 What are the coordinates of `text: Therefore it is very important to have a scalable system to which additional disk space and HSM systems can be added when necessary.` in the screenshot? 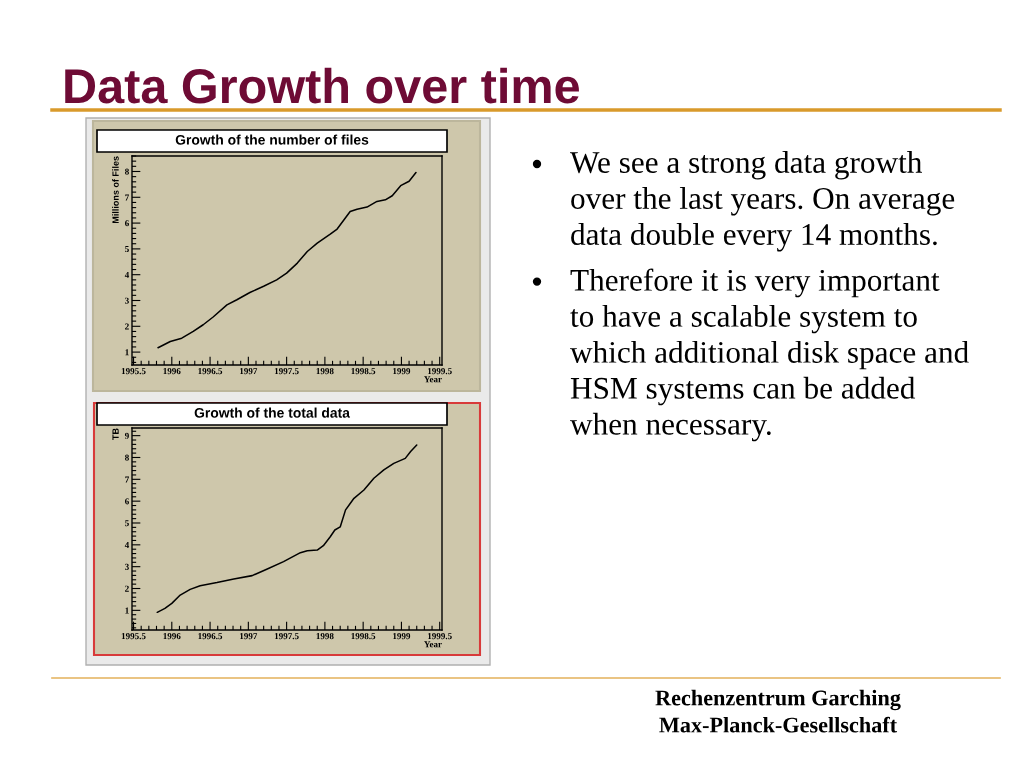 It's located at (769, 355).